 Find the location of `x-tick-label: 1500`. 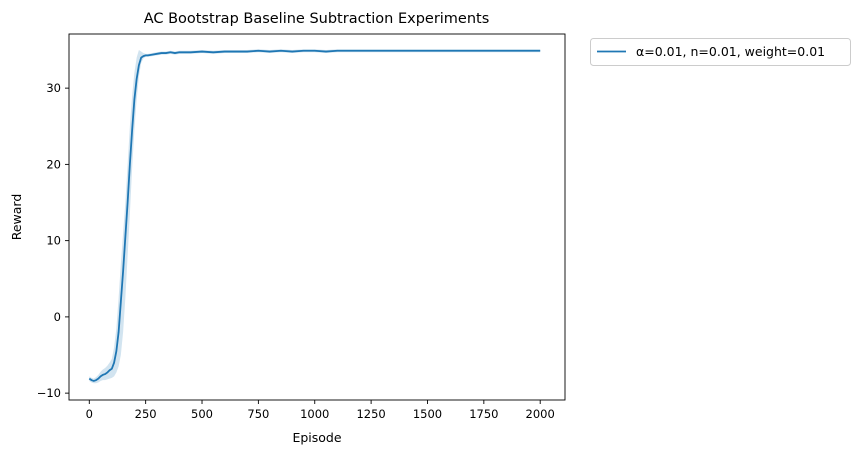

x-tick-label: 1500 is located at coordinates (427, 414).